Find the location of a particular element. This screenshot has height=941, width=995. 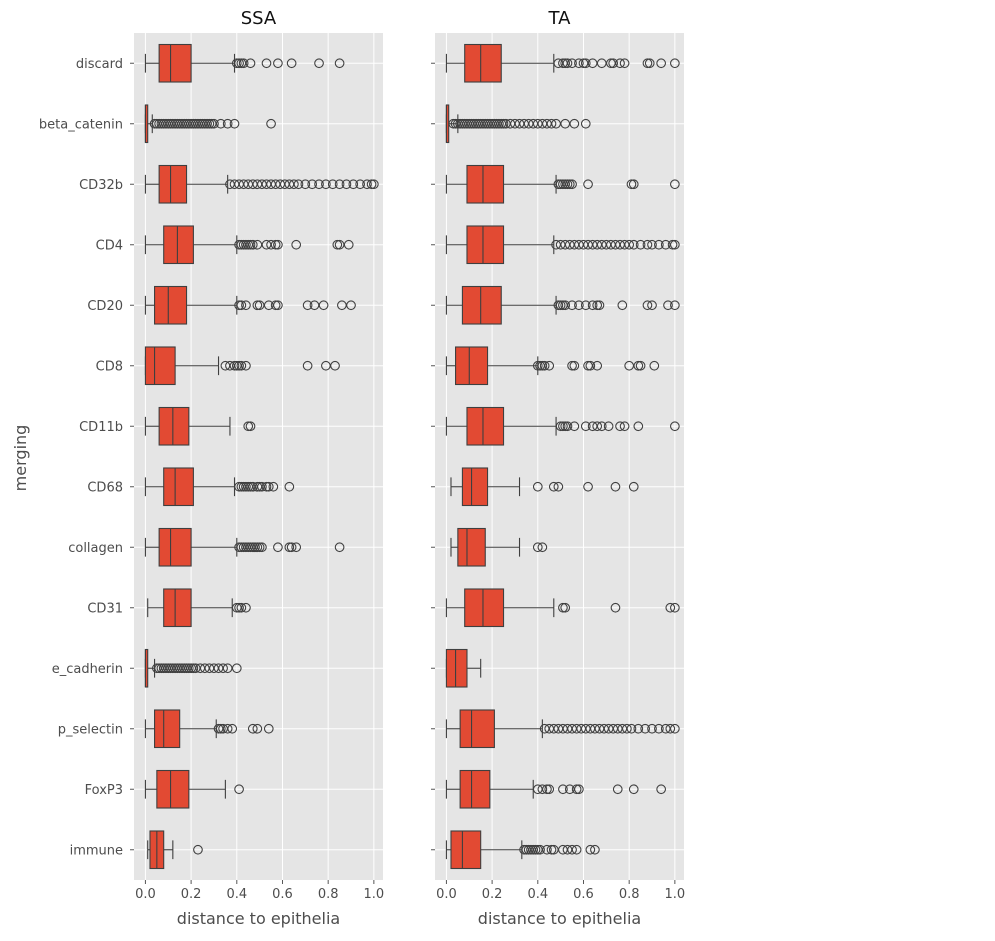

x-tick-label: 0.4 is located at coordinates (236, 894).